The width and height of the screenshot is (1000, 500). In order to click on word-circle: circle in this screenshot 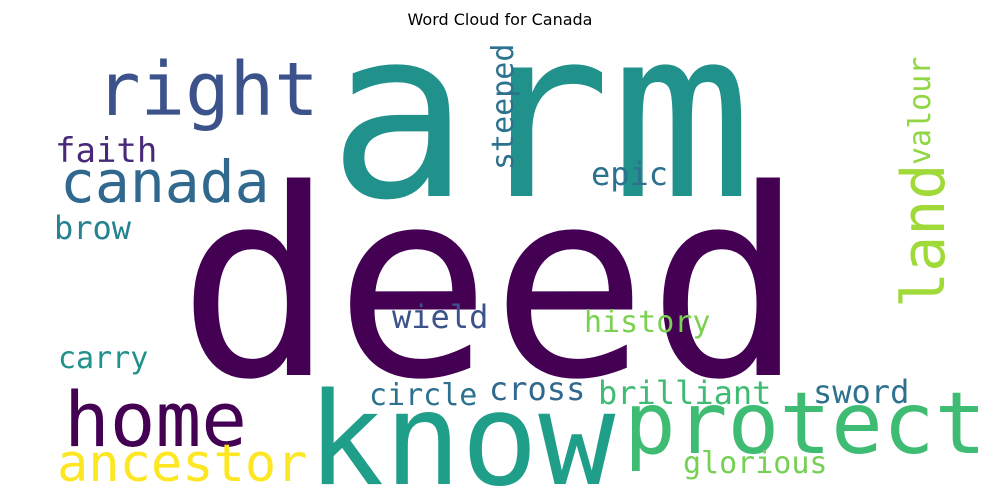, I will do `click(423, 395)`.